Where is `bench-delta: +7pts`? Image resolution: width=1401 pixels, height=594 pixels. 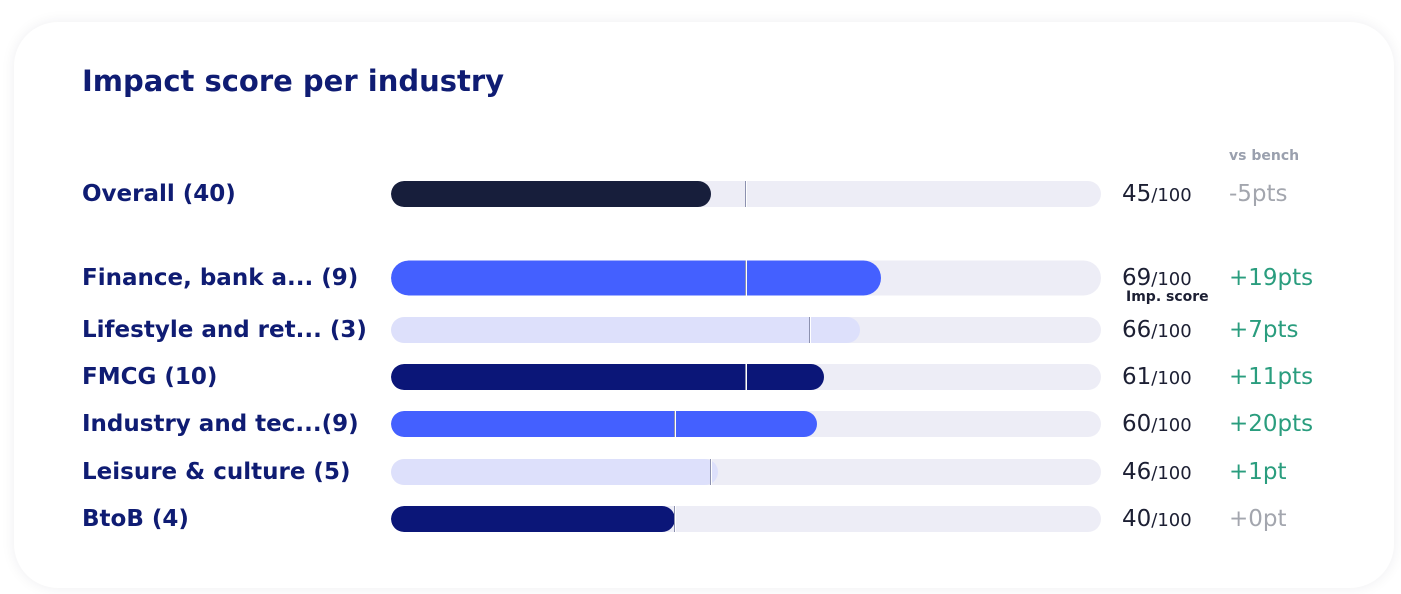
bench-delta: +7pts is located at coordinates (1264, 330).